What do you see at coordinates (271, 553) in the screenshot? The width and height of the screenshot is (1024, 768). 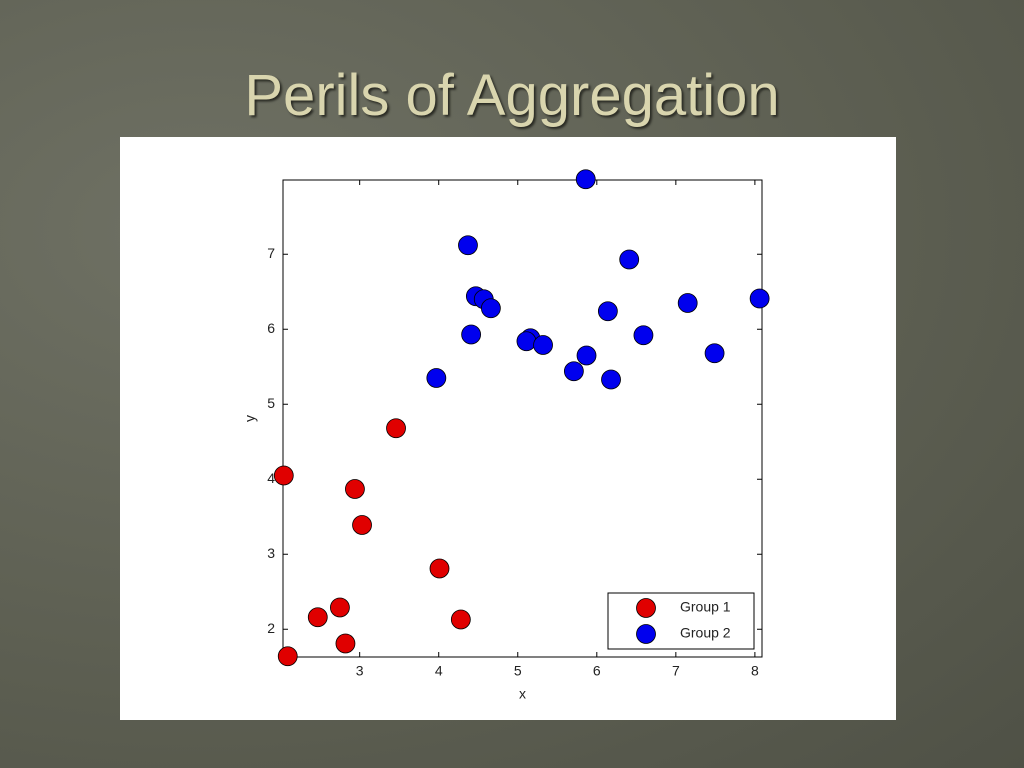 I see `y-tick-label: 3` at bounding box center [271, 553].